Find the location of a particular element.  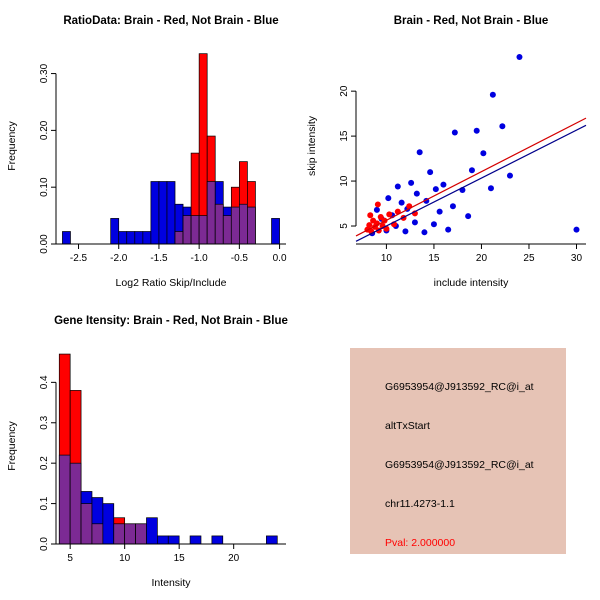

y-axis-label: skip intensity is located at coordinates (312, 145).